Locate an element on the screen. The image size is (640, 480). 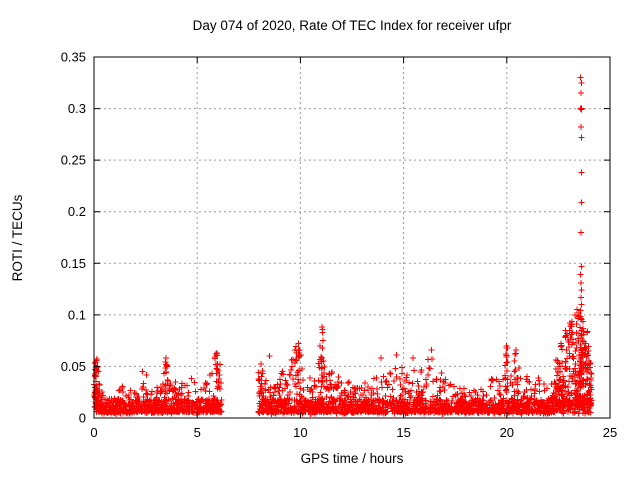
x-tick-label: 0 is located at coordinates (93, 432).